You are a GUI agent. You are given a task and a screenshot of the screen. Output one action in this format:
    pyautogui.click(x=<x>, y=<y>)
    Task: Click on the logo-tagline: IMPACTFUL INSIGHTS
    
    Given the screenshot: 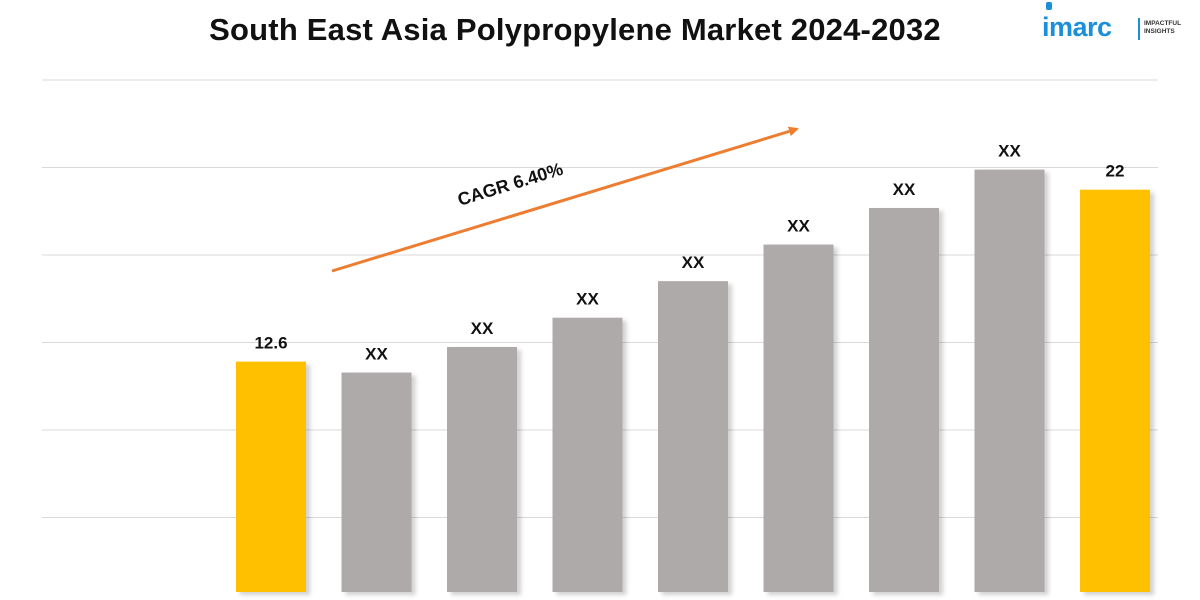 What is the action you would take?
    pyautogui.click(x=1167, y=28)
    